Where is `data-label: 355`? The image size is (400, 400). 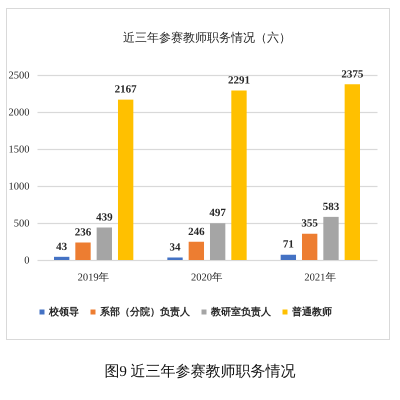
data-label: 355 is located at coordinates (309, 224).